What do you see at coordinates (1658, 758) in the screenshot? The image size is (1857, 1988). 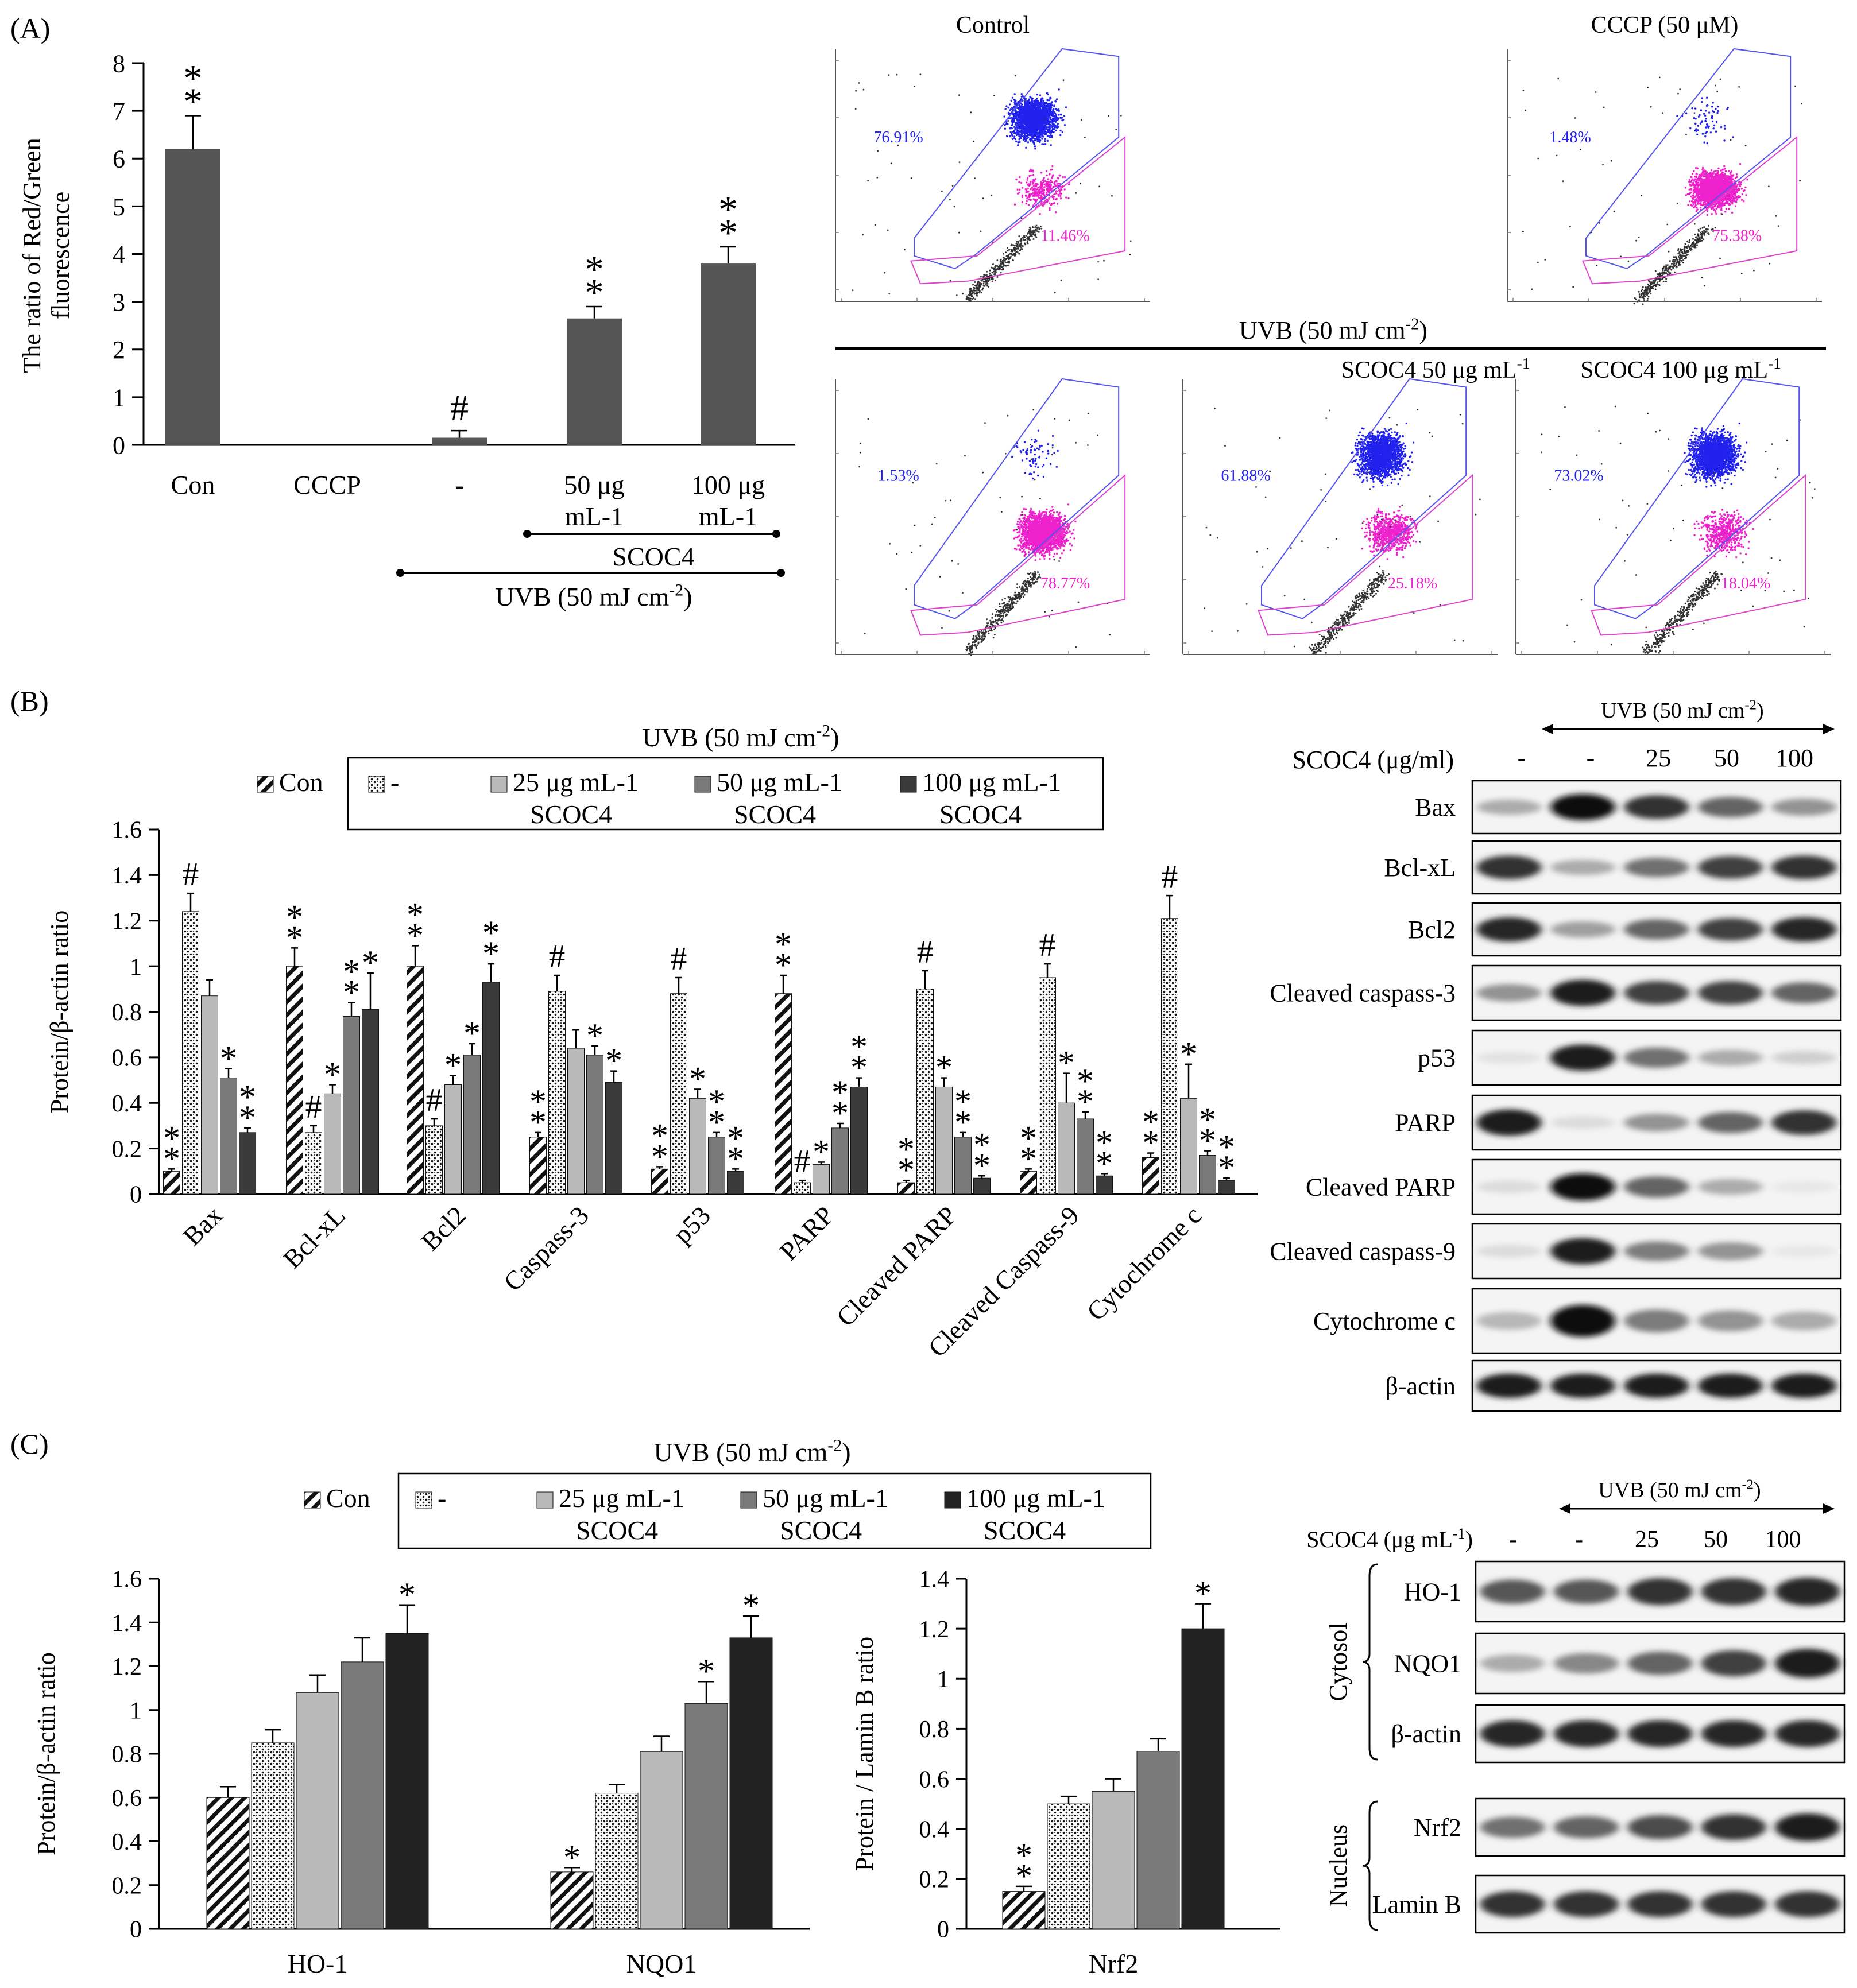 I see `blot-lane-label: 25` at bounding box center [1658, 758].